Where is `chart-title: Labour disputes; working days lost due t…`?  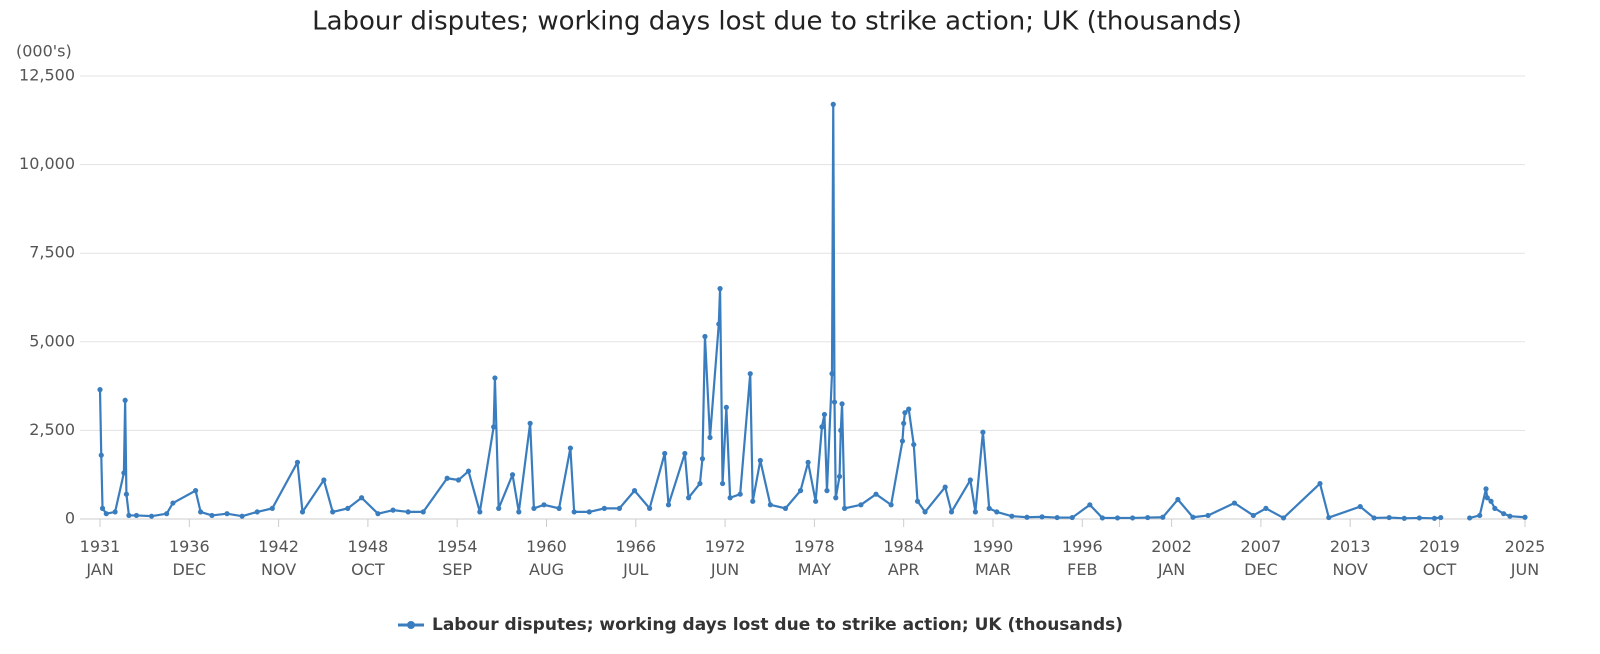 chart-title: Labour disputes; working days lost due t… is located at coordinates (777, 22).